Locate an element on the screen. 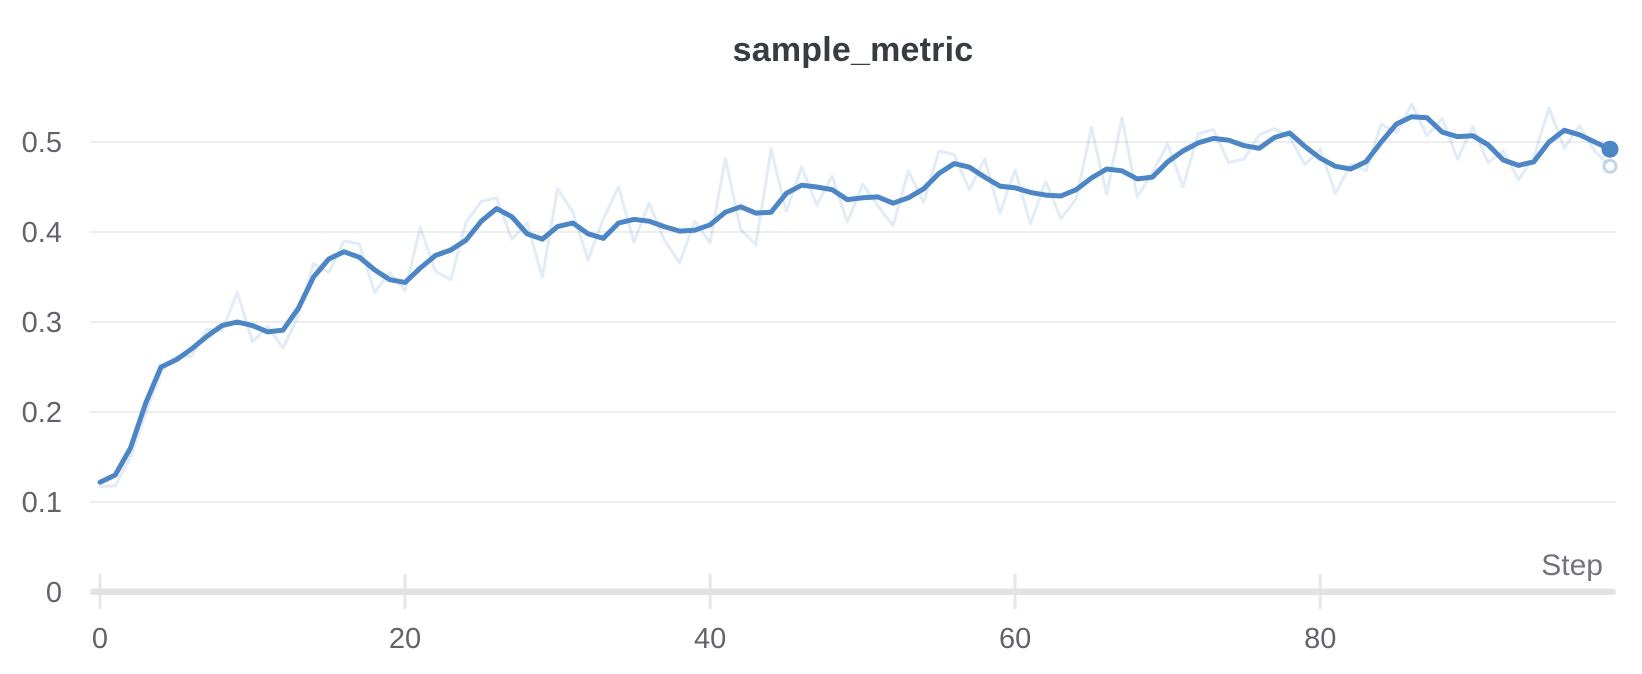  x-tick-label: 40 is located at coordinates (710, 639).